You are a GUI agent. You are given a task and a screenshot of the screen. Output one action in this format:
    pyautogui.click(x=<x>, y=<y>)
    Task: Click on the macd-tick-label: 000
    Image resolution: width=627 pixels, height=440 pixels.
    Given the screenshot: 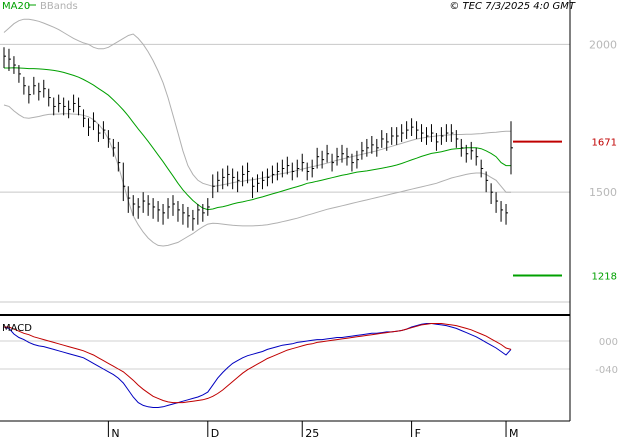 What is the action you would take?
    pyautogui.click(x=608, y=342)
    